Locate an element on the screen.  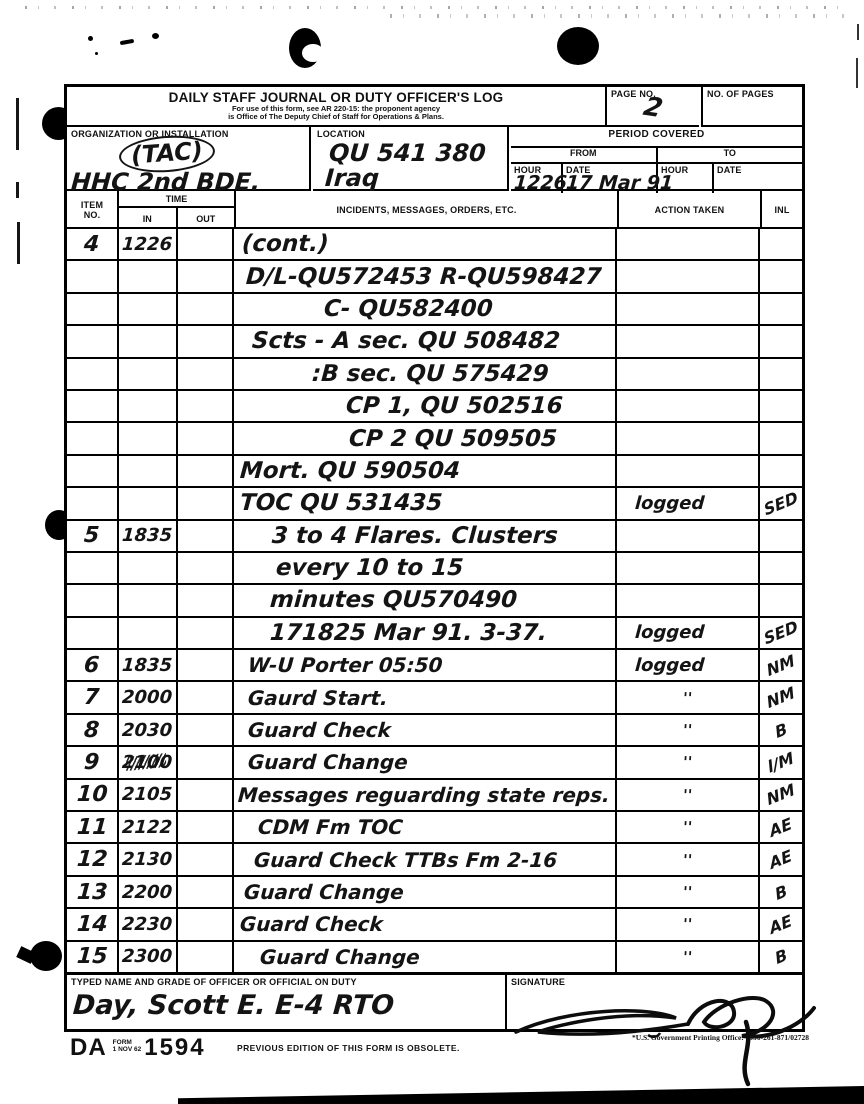
table-row: CP 1, QU 502516 is located at coordinates (434, 407).